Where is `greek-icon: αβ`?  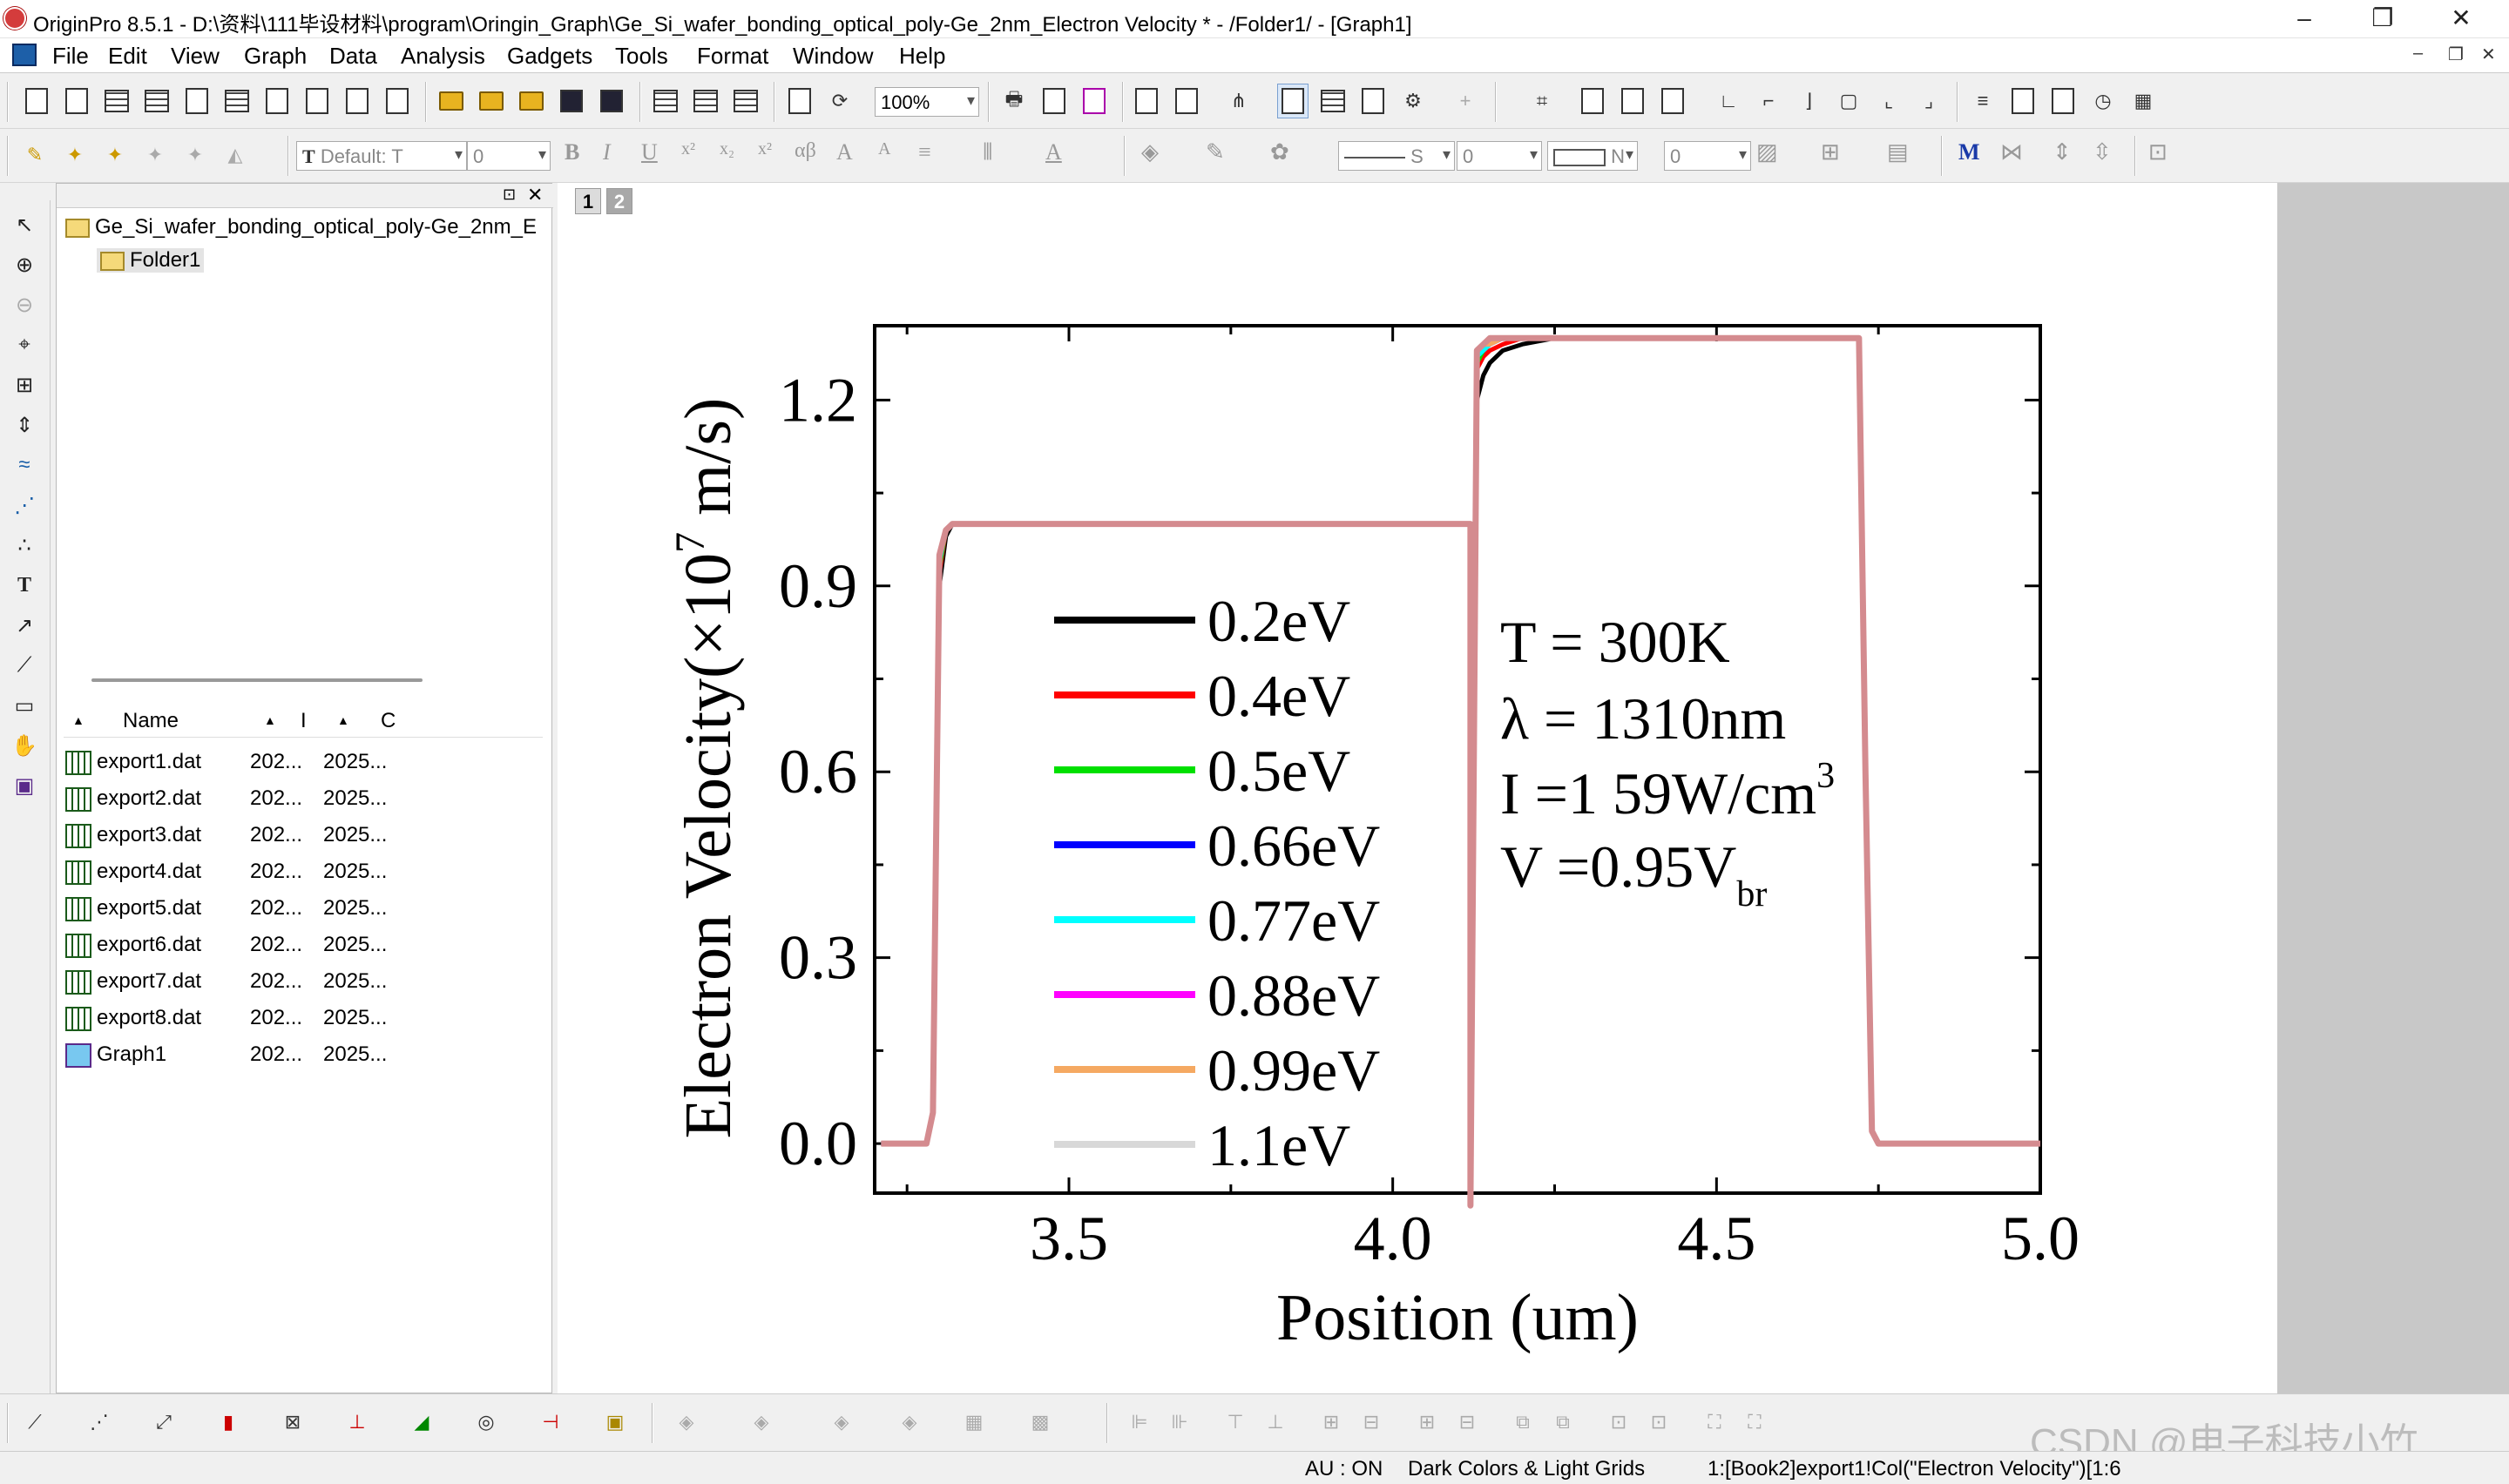 greek-icon: αβ is located at coordinates (805, 150).